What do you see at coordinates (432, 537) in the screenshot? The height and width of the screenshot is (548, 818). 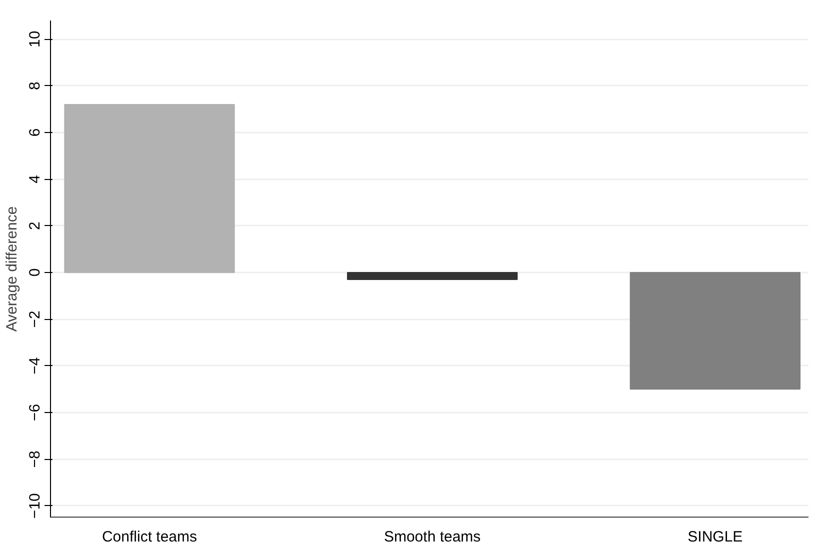 I see `x-tick-label: Smooth teams` at bounding box center [432, 537].